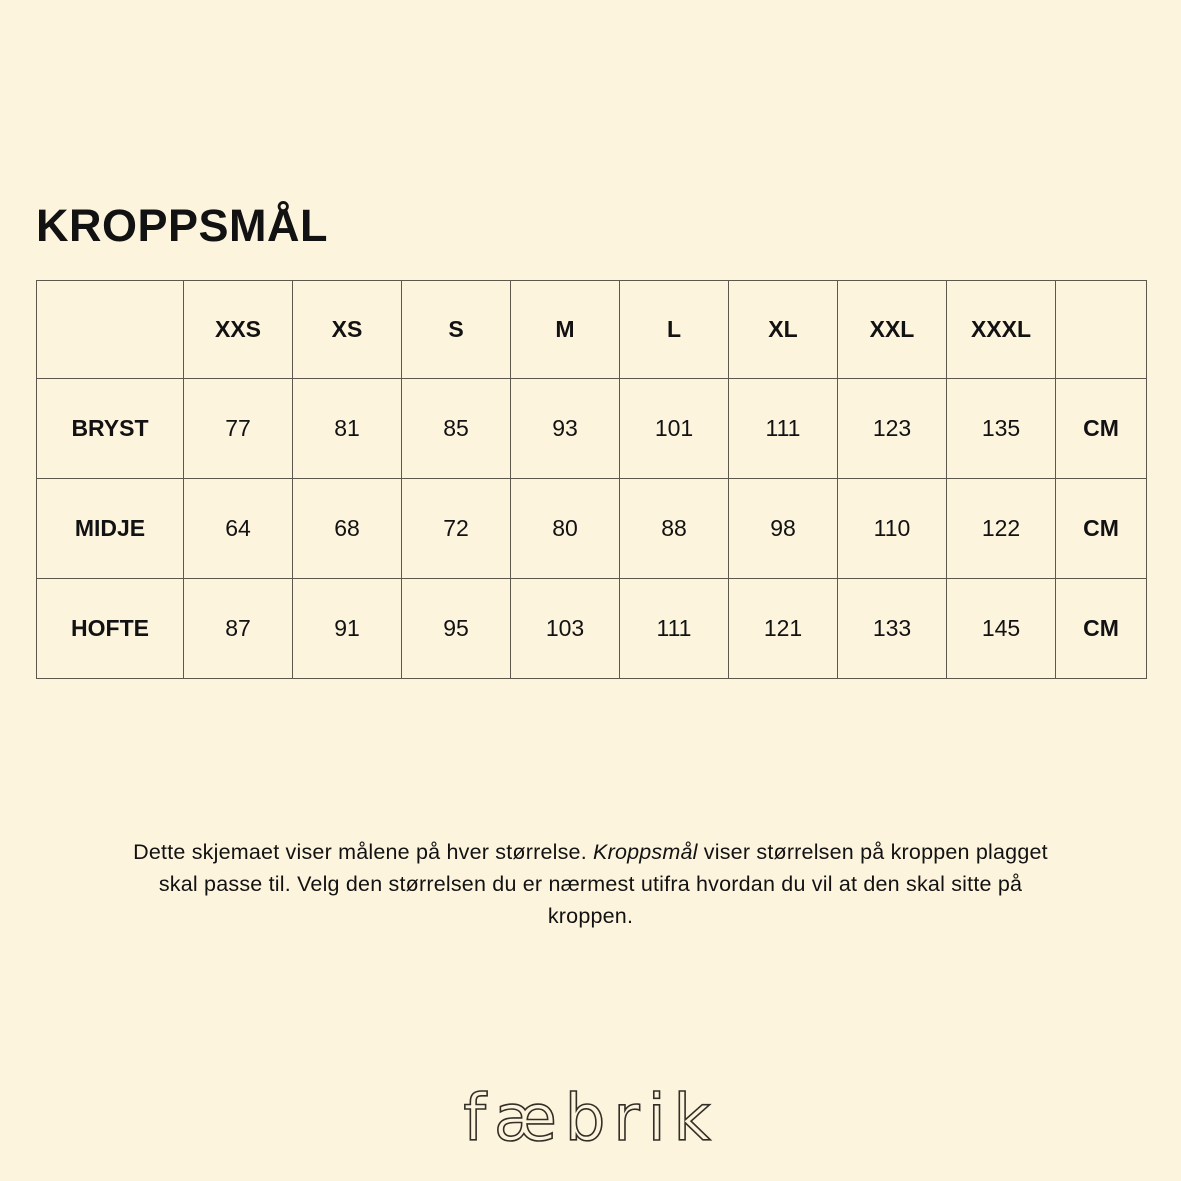 The height and width of the screenshot is (1181, 1181). I want to click on midje-l: 88, so click(674, 528).